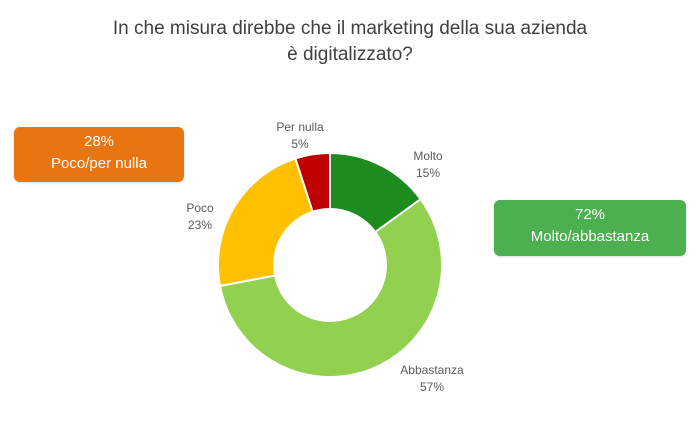 This screenshot has width=700, height=423. What do you see at coordinates (99, 163) in the screenshot?
I see `summary-box-low-label: Poco/per nulla` at bounding box center [99, 163].